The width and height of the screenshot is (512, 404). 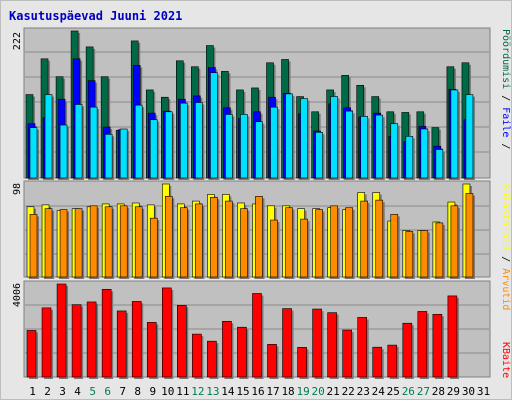 I want to click on legend-top: Pöördumisi / Faile /, so click(x=505, y=89).